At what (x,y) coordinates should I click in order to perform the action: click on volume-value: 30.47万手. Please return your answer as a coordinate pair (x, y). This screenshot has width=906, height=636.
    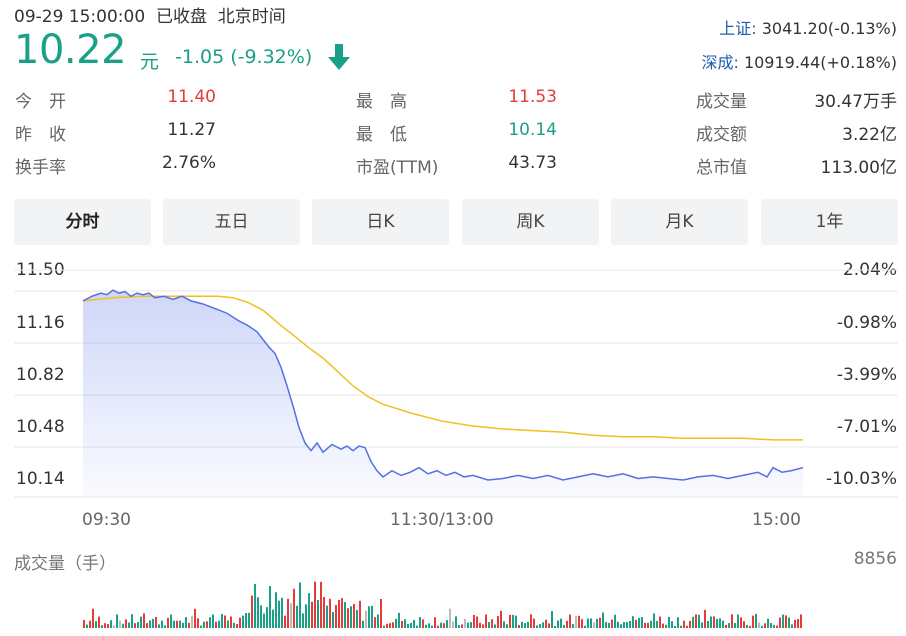
    Looking at the image, I should click on (855, 102).